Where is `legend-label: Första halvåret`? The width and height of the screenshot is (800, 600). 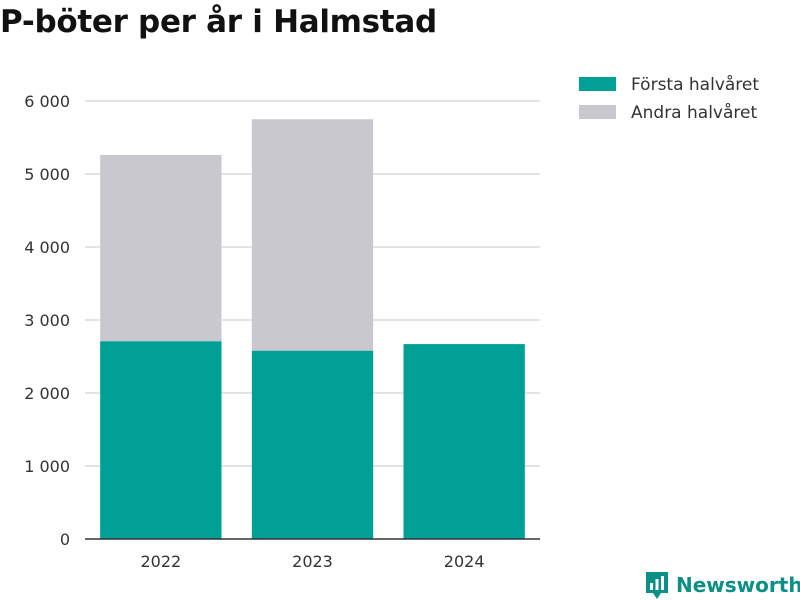 legend-label: Första halvåret is located at coordinates (695, 84).